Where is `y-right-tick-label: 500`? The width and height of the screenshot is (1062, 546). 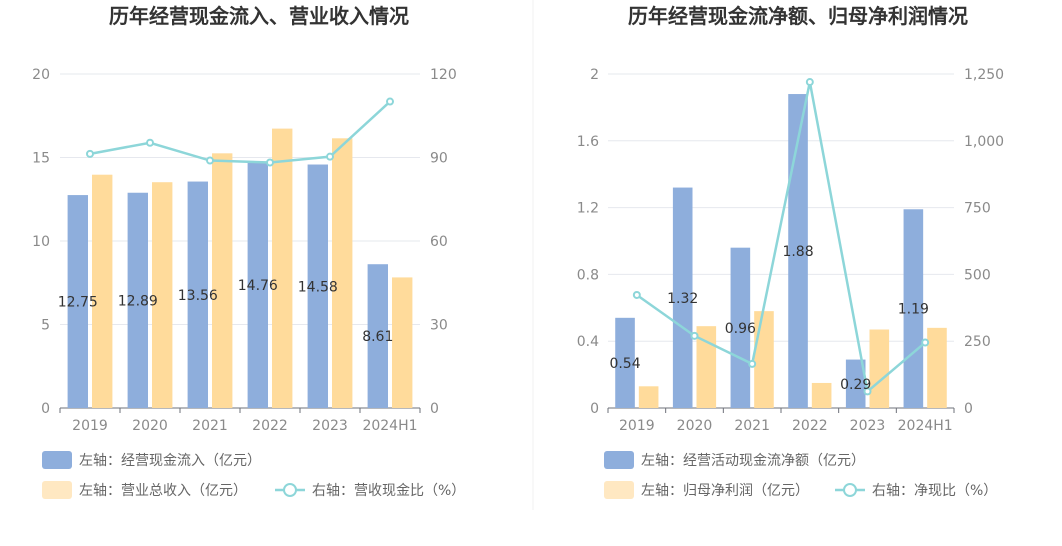 y-right-tick-label: 500 is located at coordinates (977, 275).